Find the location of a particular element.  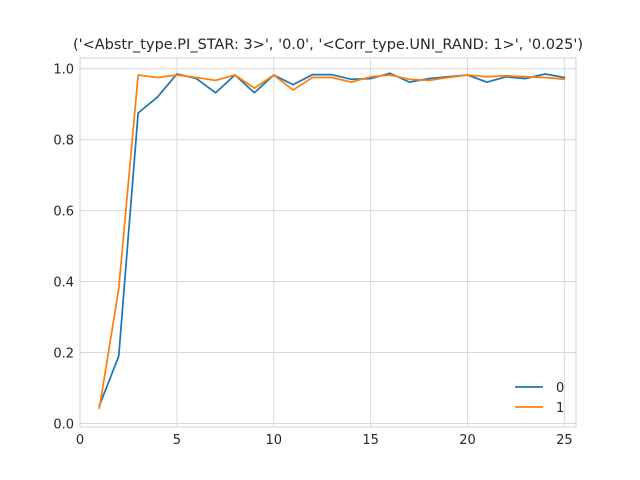

x-tick-label: 10 is located at coordinates (273, 440).